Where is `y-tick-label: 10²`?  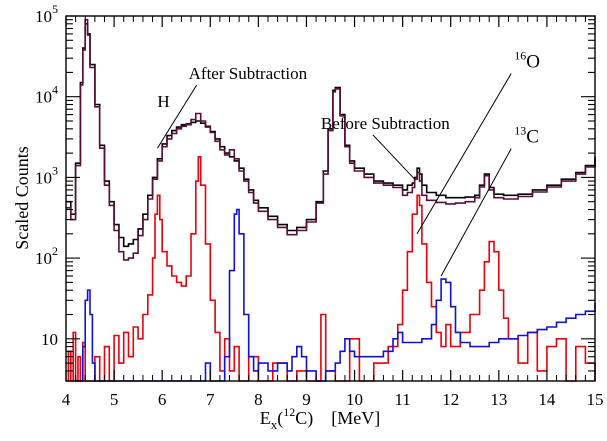
y-tick-label: 10² is located at coordinates (46, 256).